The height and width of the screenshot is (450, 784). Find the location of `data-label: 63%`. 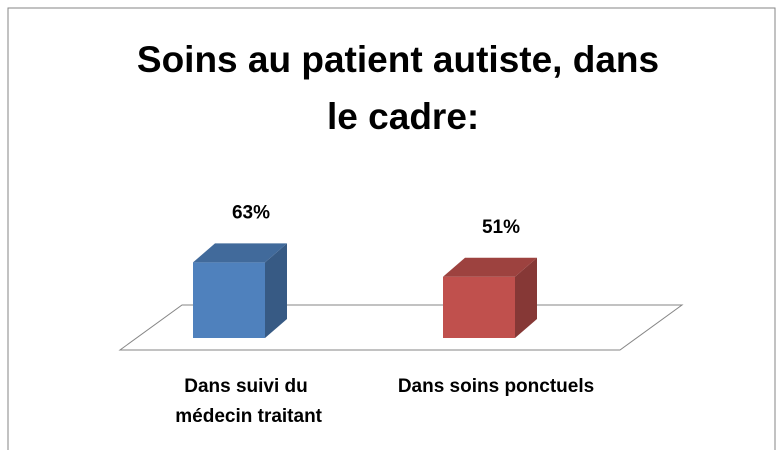

data-label: 63% is located at coordinates (251, 212).